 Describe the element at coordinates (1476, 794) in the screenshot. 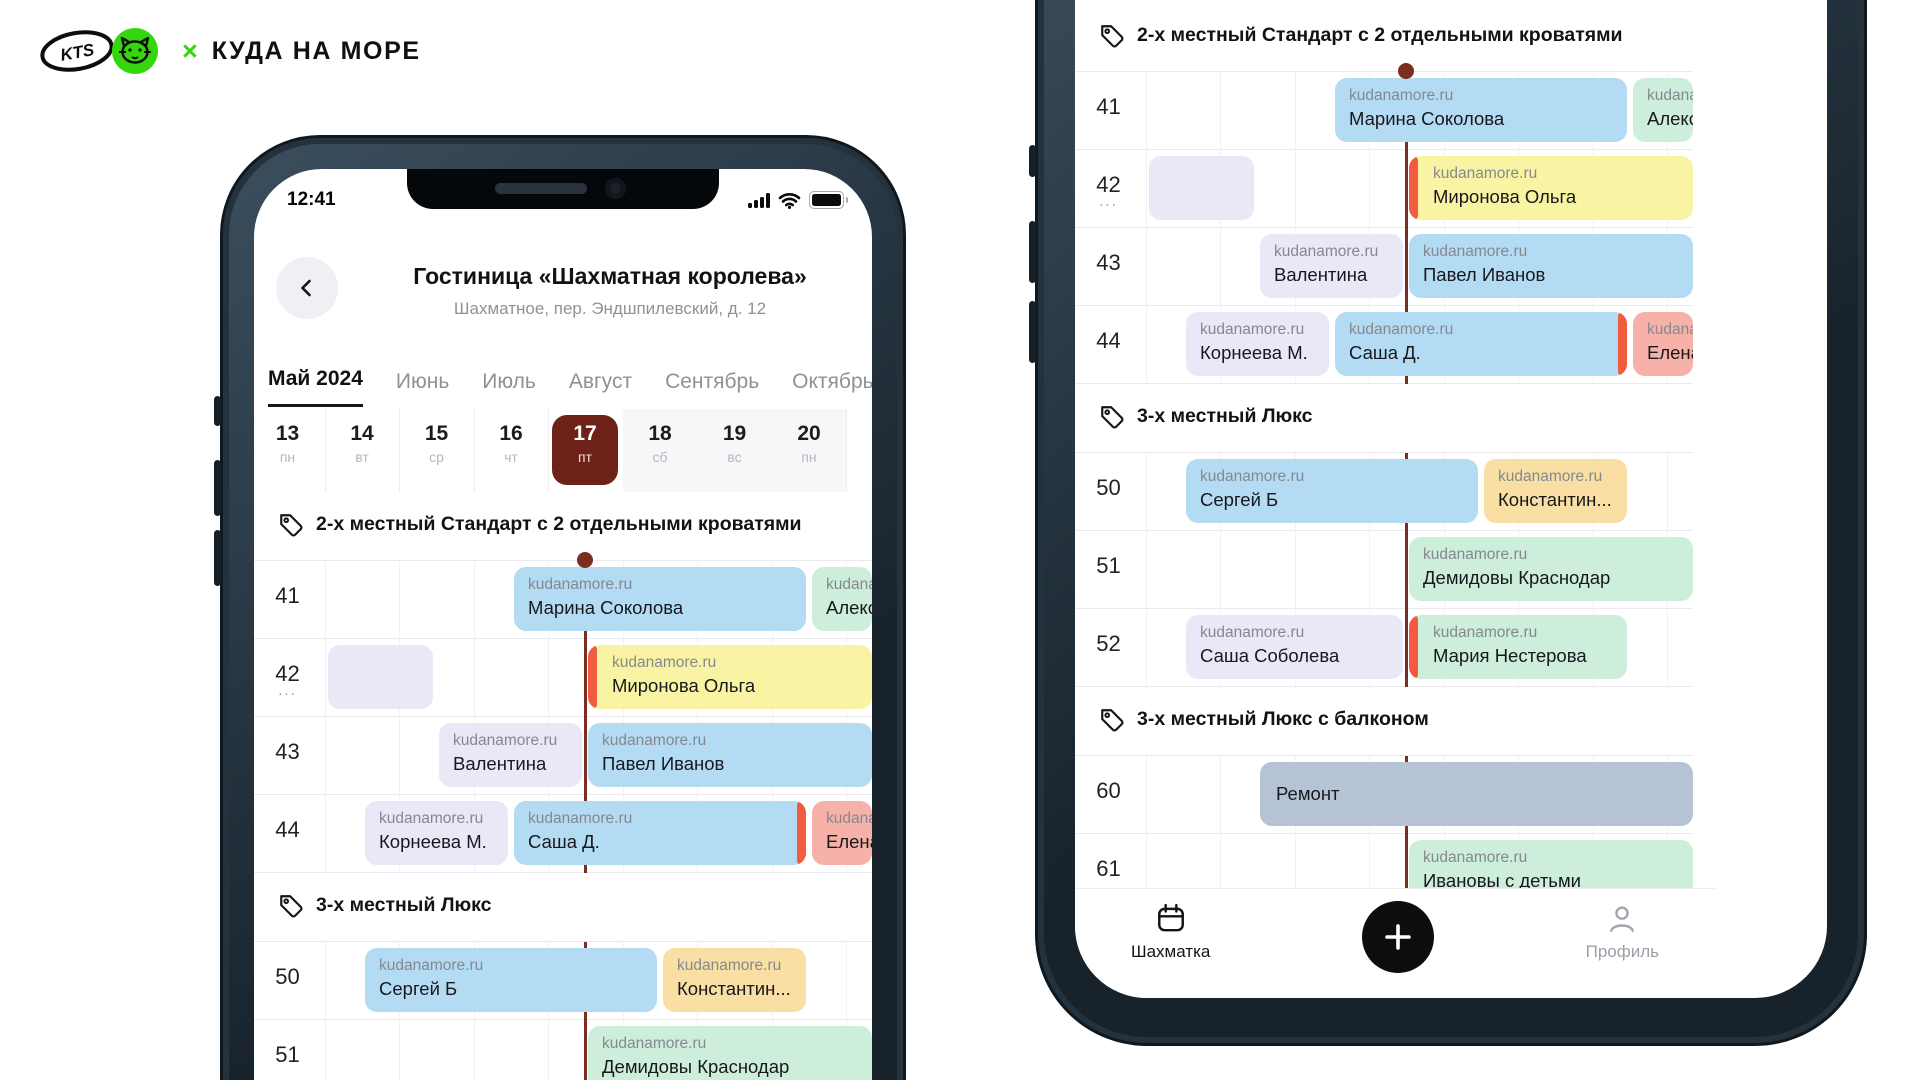

I see `booking-block: Ремонт` at that location.